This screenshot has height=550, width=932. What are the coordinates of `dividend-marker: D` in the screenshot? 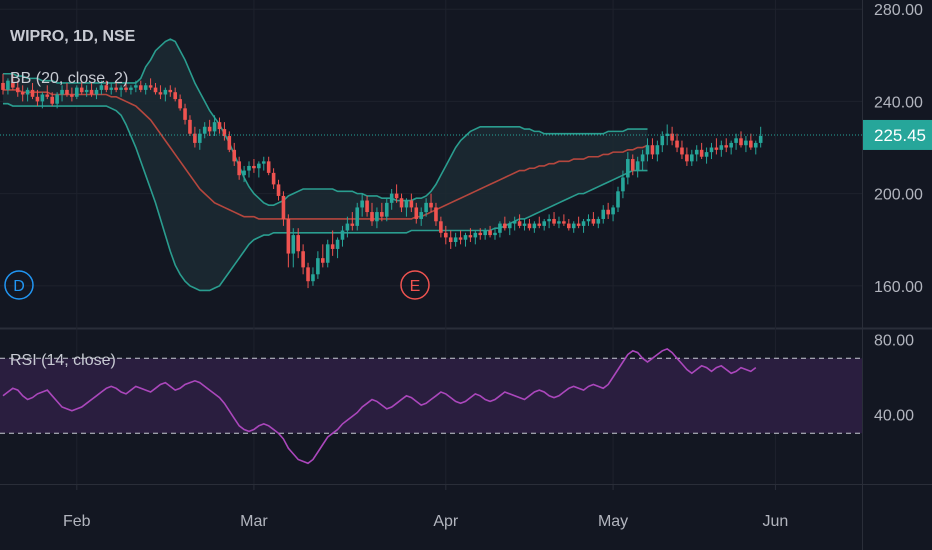 It's located at (19, 285).